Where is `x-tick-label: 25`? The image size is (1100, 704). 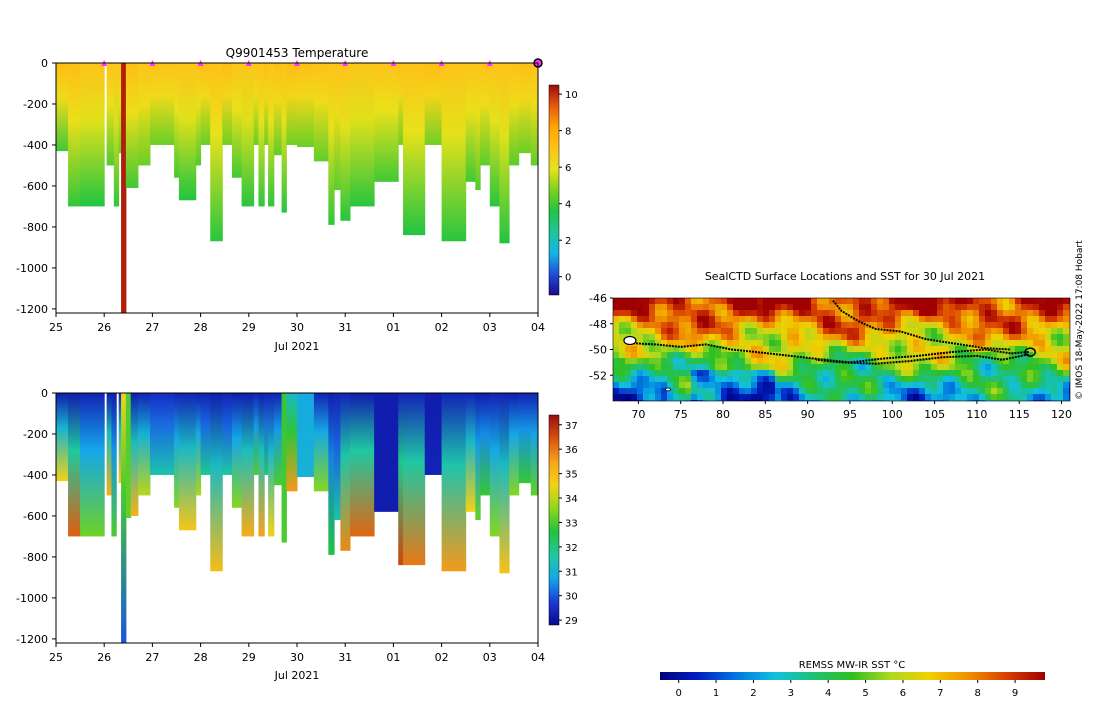 x-tick-label: 25 is located at coordinates (56, 657).